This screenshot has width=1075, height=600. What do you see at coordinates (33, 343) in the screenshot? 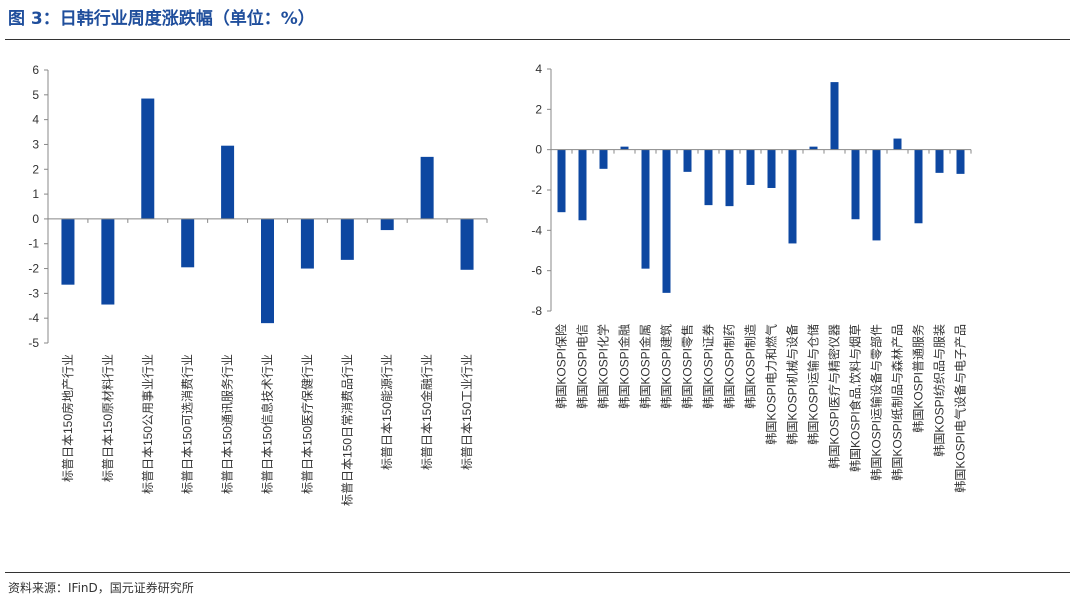
I see `y-tick-label: -5` at bounding box center [33, 343].